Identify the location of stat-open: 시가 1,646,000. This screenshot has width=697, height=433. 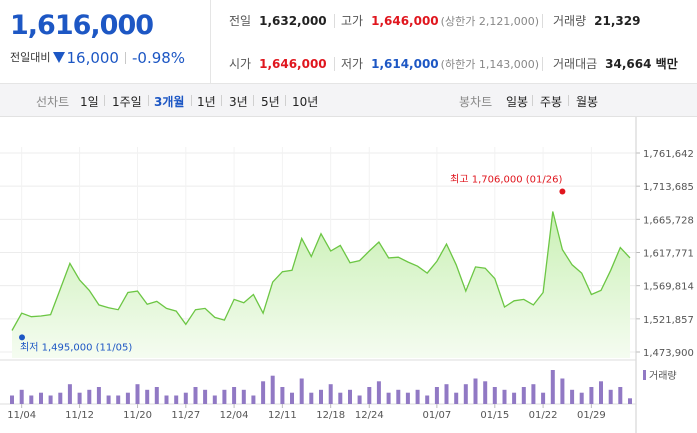
(278, 63).